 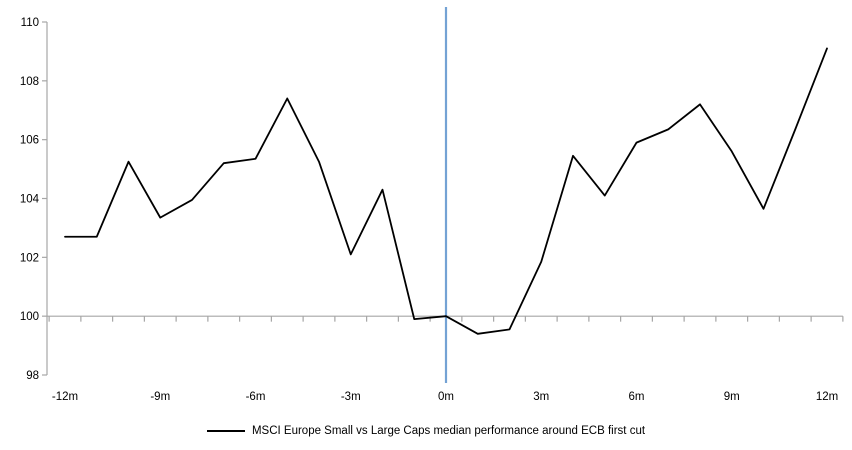 What do you see at coordinates (541, 397) in the screenshot?
I see `x-tick-label: 3m` at bounding box center [541, 397].